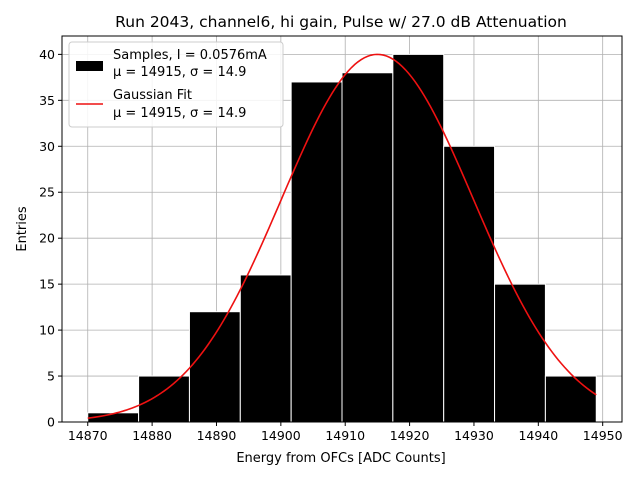 This screenshot has width=640, height=480. What do you see at coordinates (345, 435) in the screenshot?
I see `x-tick-label: 14910` at bounding box center [345, 435].